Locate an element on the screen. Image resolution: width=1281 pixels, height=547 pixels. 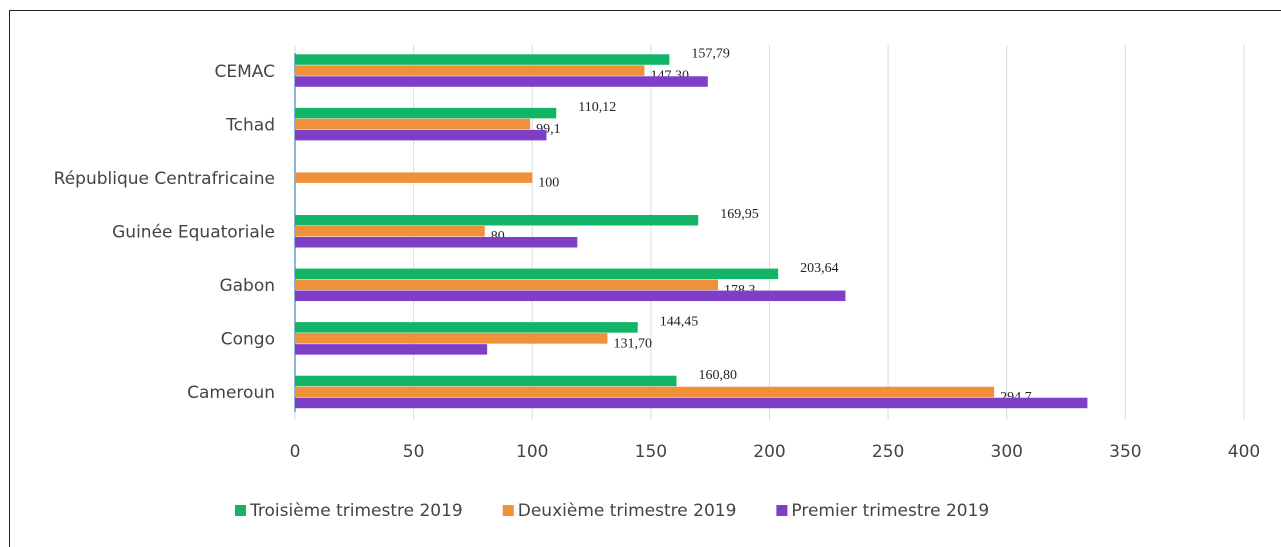
legend-label: Deuxième trimestre 2019 is located at coordinates (627, 511).